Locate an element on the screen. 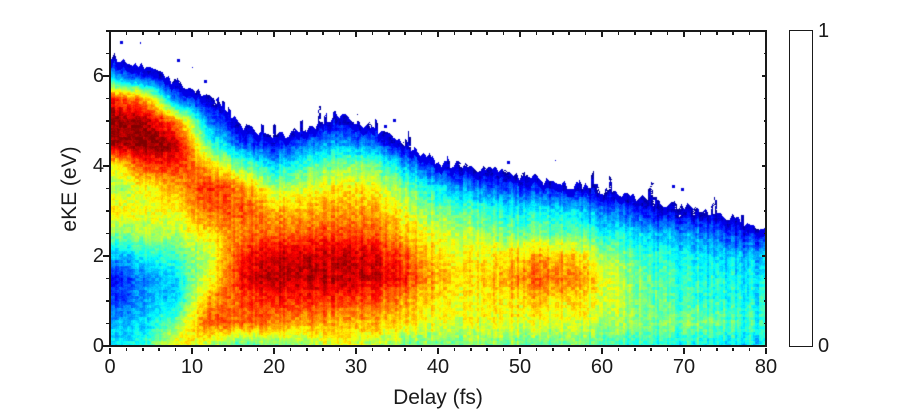 Image resolution: width=919 pixels, height=420 pixels. x-tick-label: 80 is located at coordinates (766, 367).